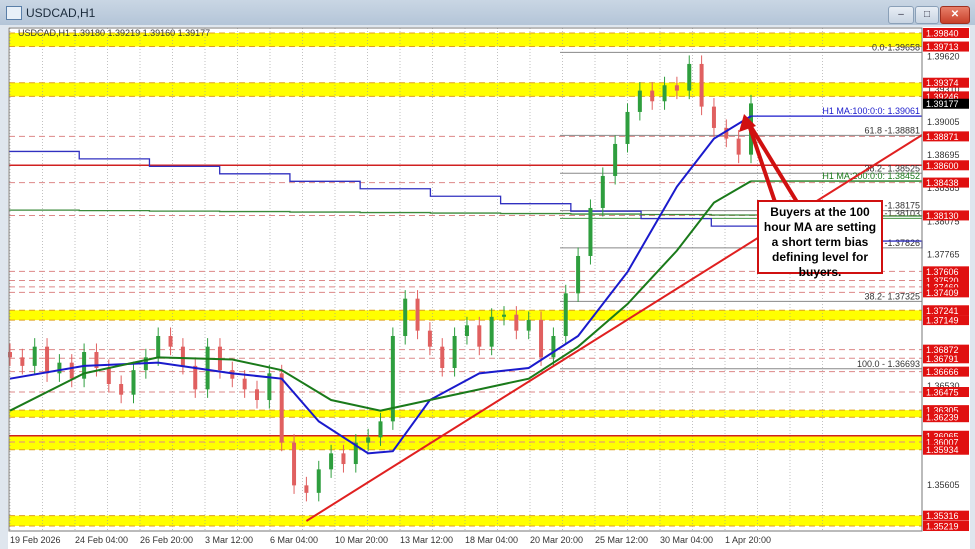  Describe the element at coordinates (942, 516) in the screenshot. I see `level-price-label: 1.35316` at that location.